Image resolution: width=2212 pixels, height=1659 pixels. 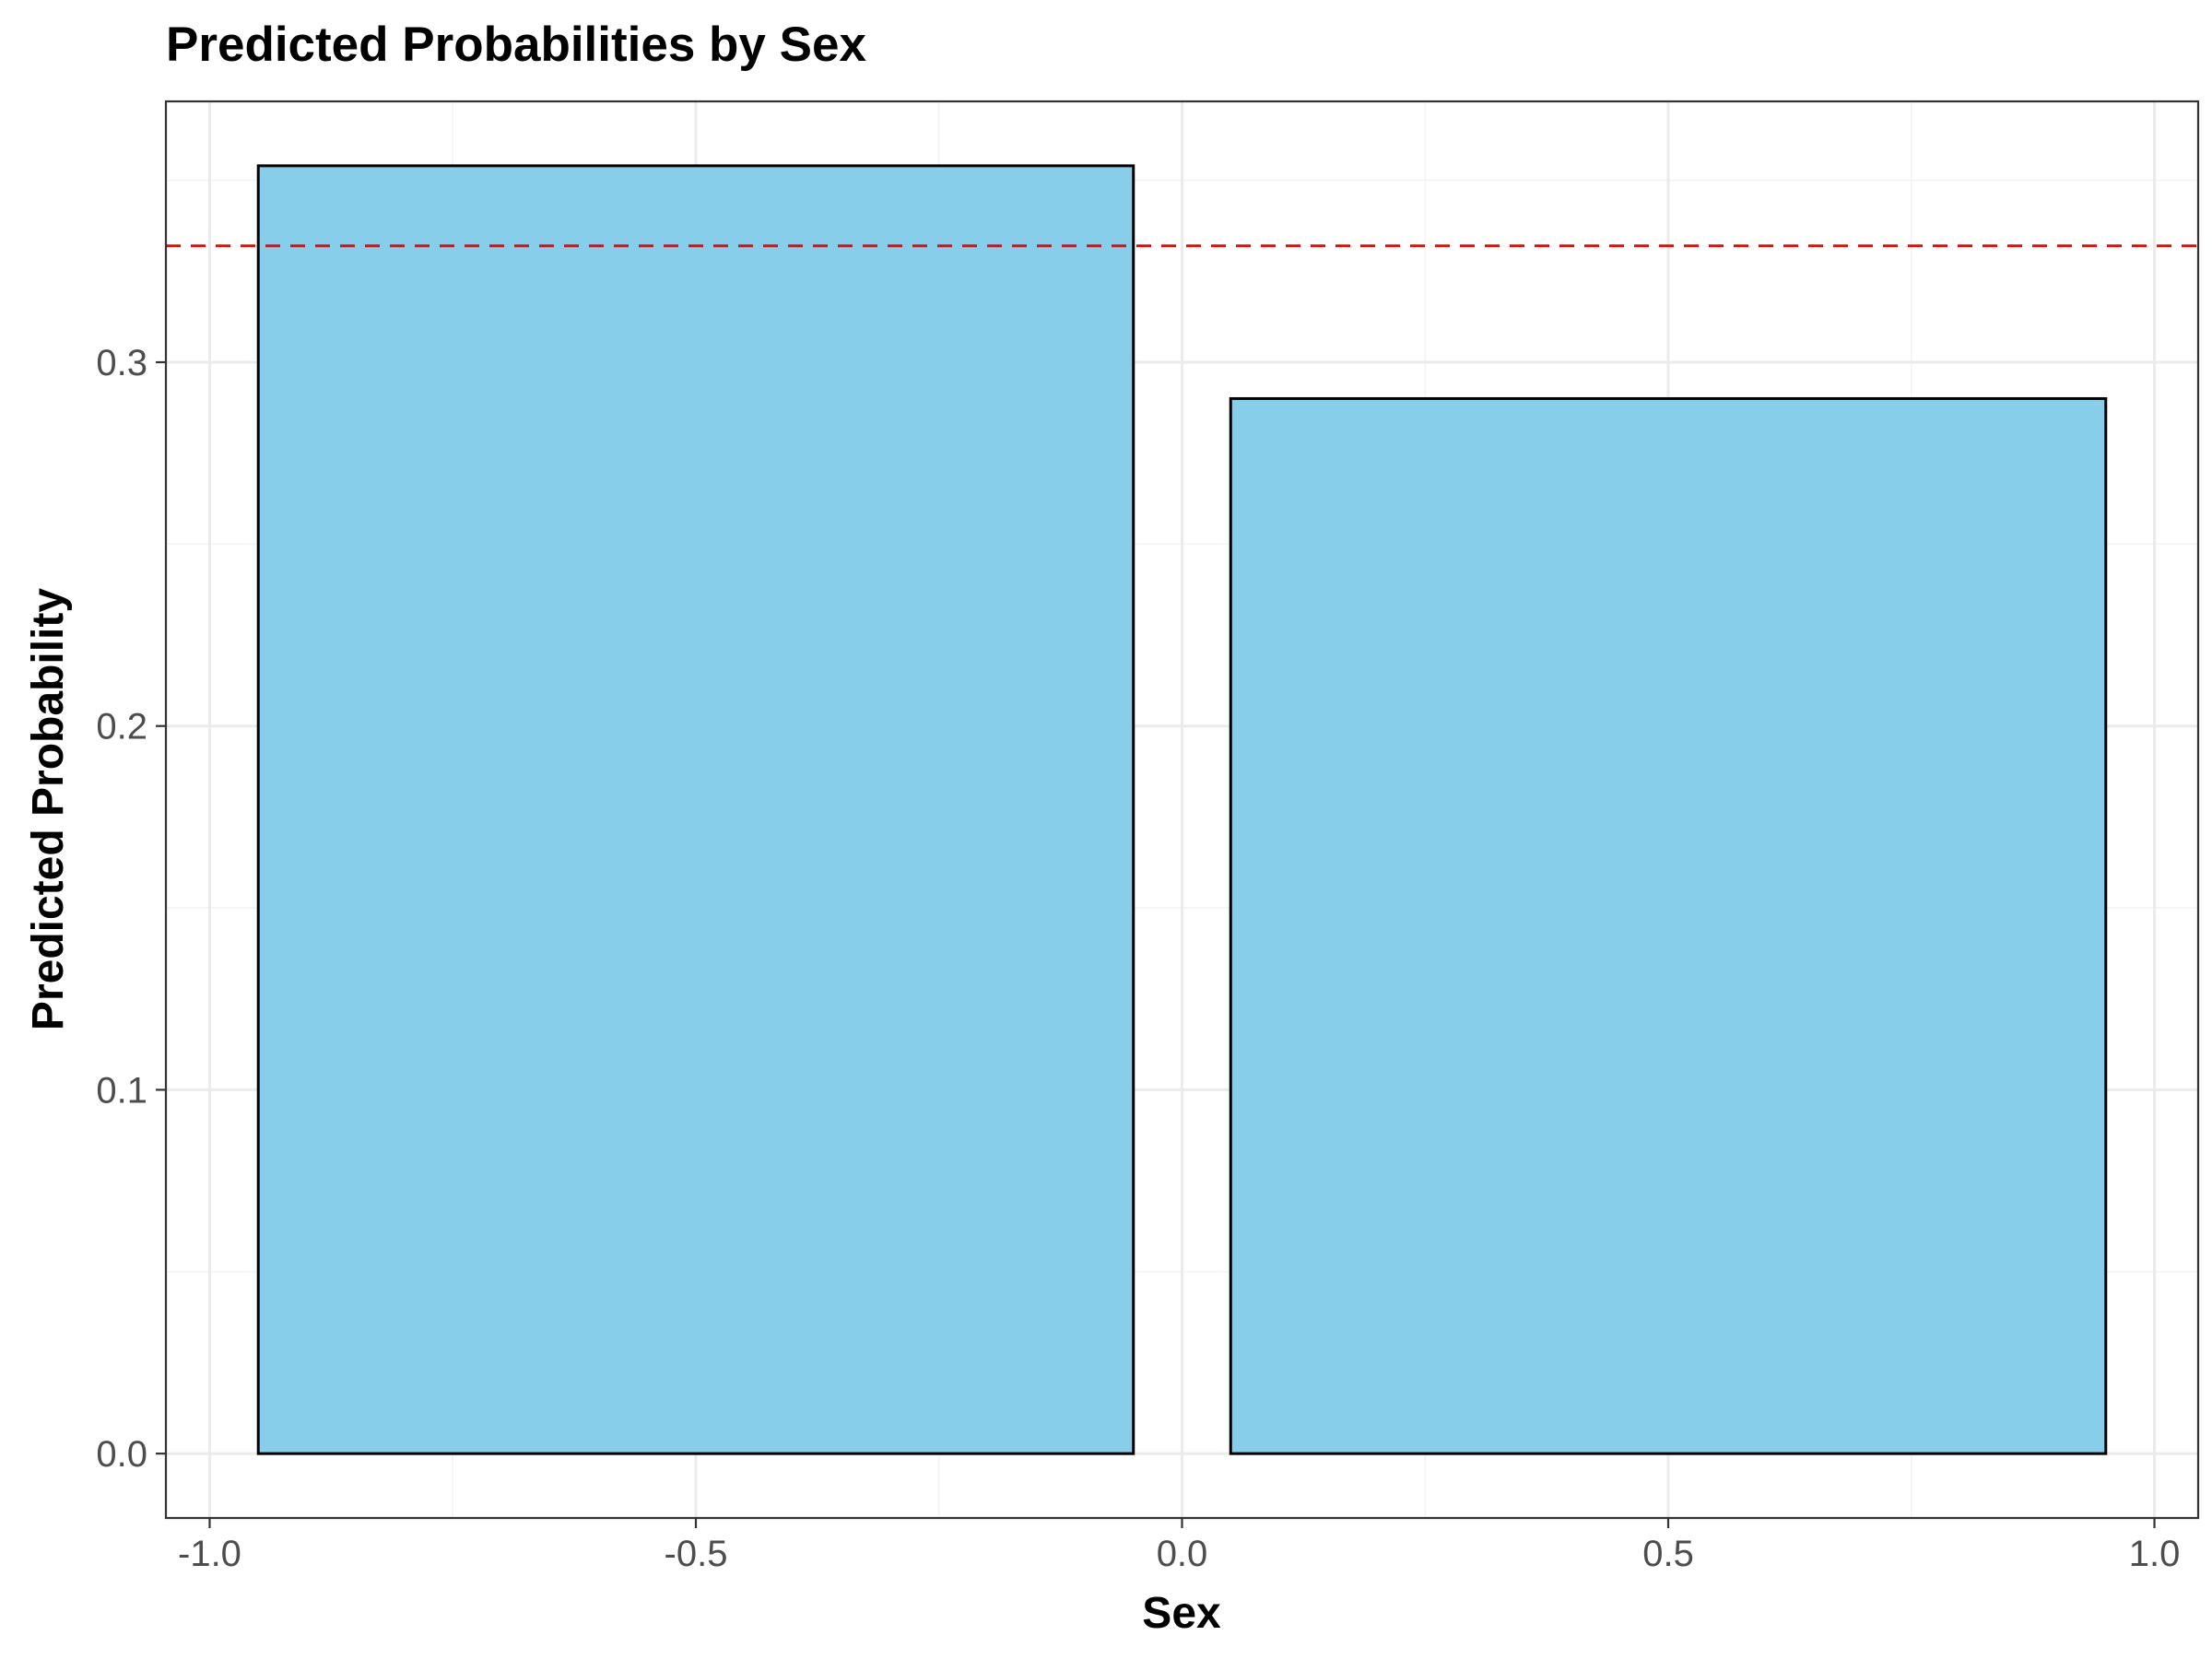 I want to click on x-tick-label: 0.0, so click(x=1182, y=1554).